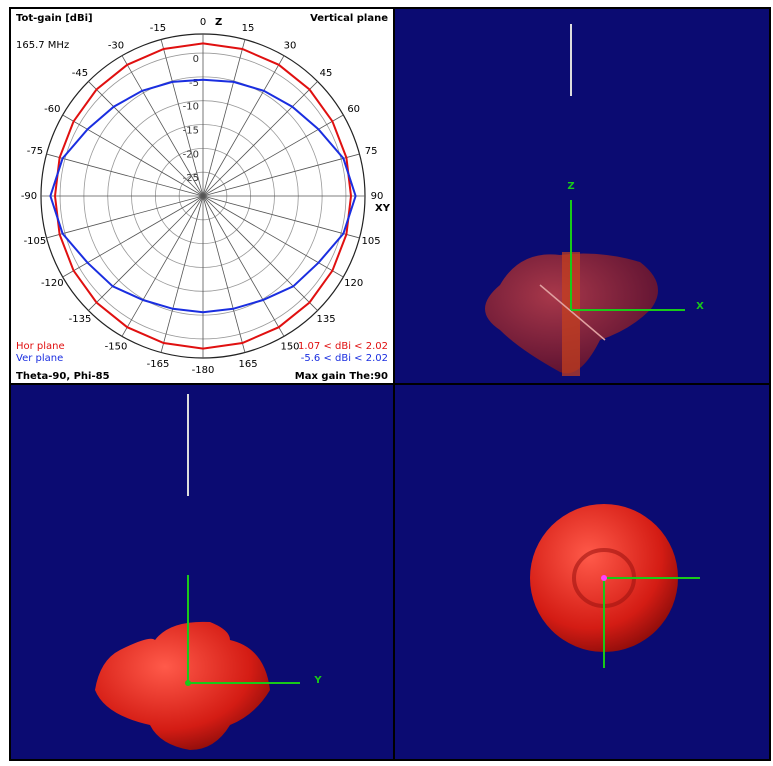 The height and width of the screenshot is (766, 773). I want to click on plane-label: Vertical plane, so click(349, 18).